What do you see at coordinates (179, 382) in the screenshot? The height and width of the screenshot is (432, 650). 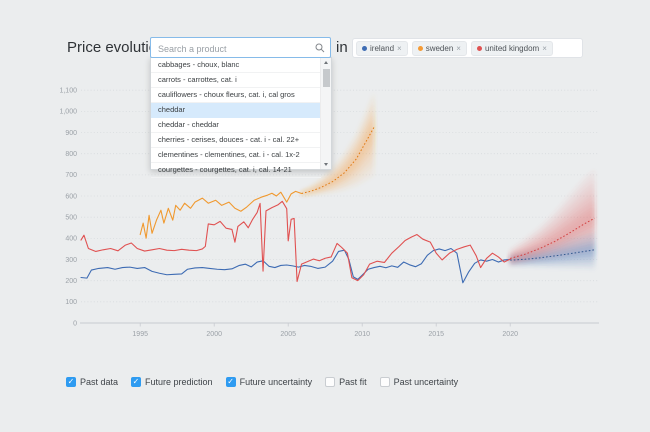 I see `checkbox-label: Future prediction` at bounding box center [179, 382].